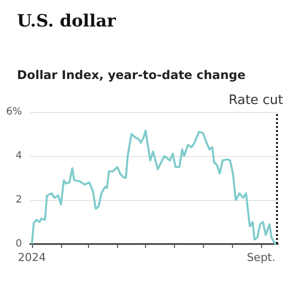  I want to click on x-tick-label: Sept., so click(261, 257).